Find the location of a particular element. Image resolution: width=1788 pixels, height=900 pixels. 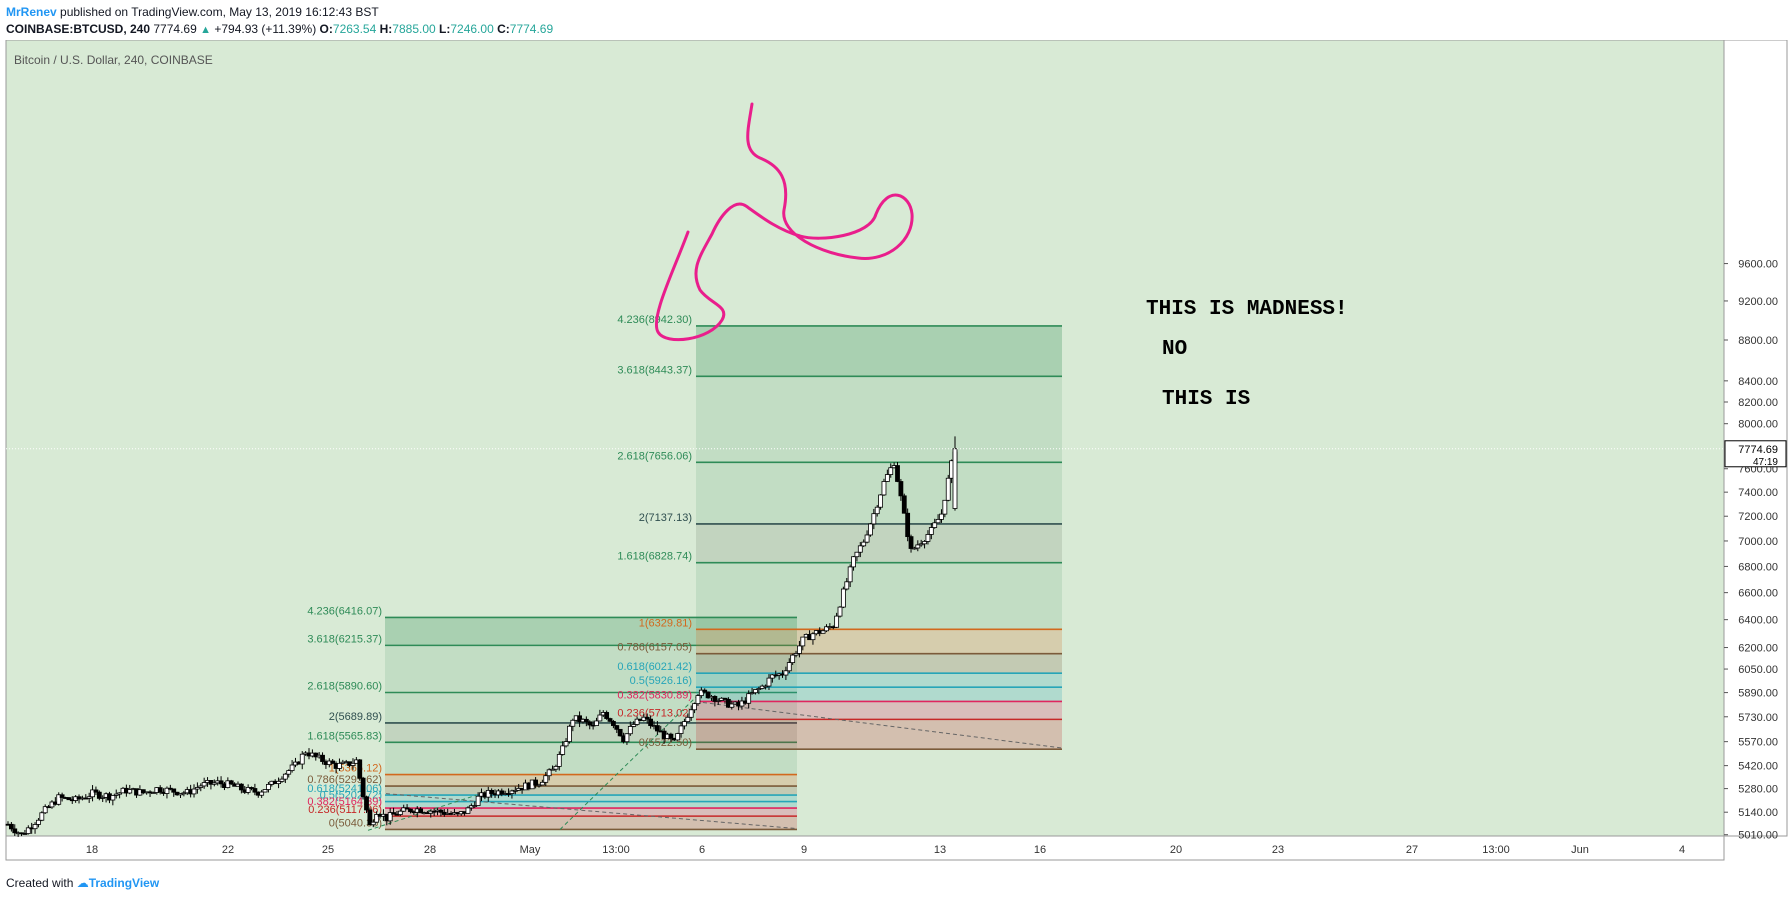

author-link: MrRenev is located at coordinates (31, 12).